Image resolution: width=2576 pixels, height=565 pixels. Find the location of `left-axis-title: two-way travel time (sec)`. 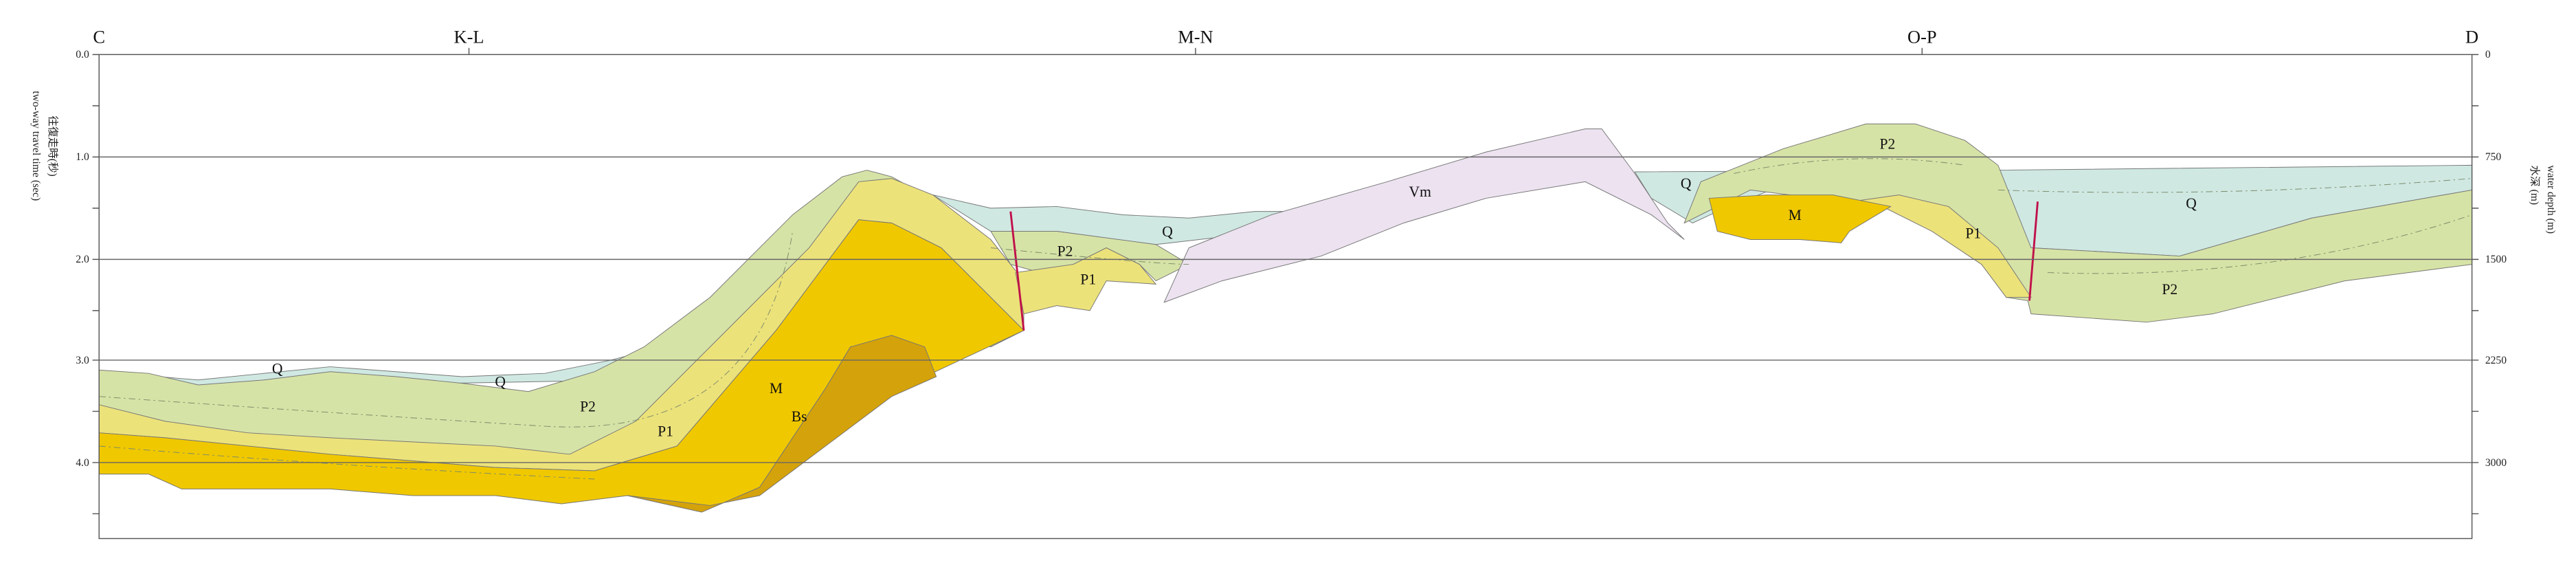

left-axis-title: two-way travel time (sec) is located at coordinates (36, 146).